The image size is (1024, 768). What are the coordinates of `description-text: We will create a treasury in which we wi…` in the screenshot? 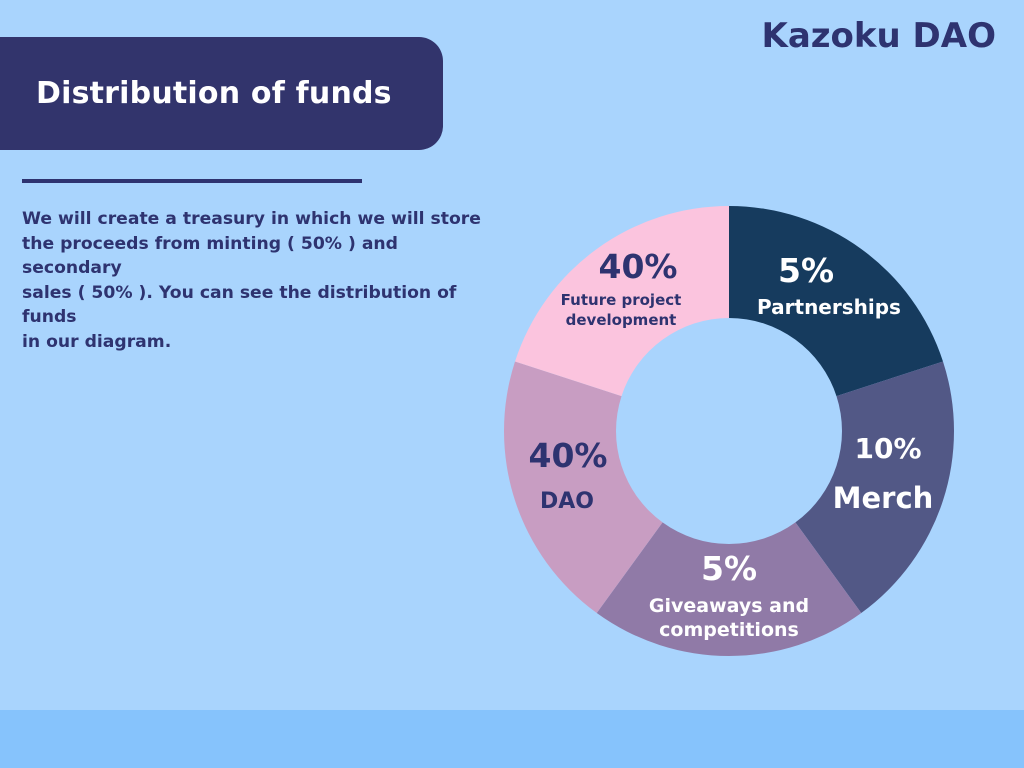 It's located at (262, 280).